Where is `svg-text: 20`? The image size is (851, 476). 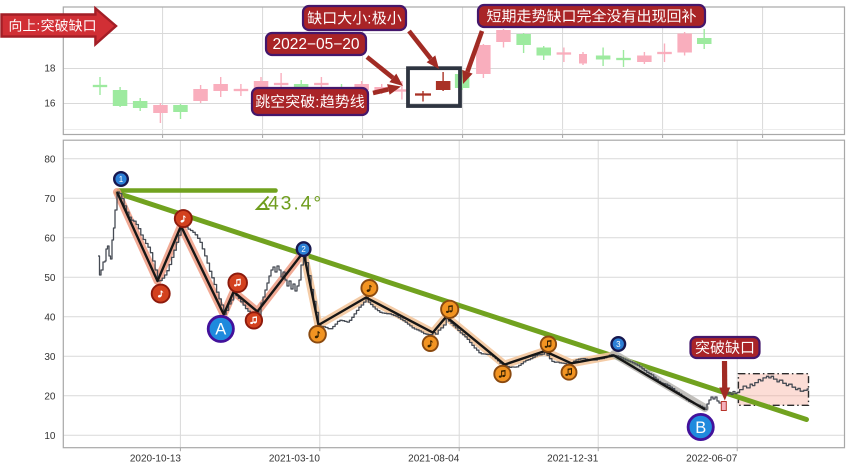
svg-text: 20 is located at coordinates (50, 396).